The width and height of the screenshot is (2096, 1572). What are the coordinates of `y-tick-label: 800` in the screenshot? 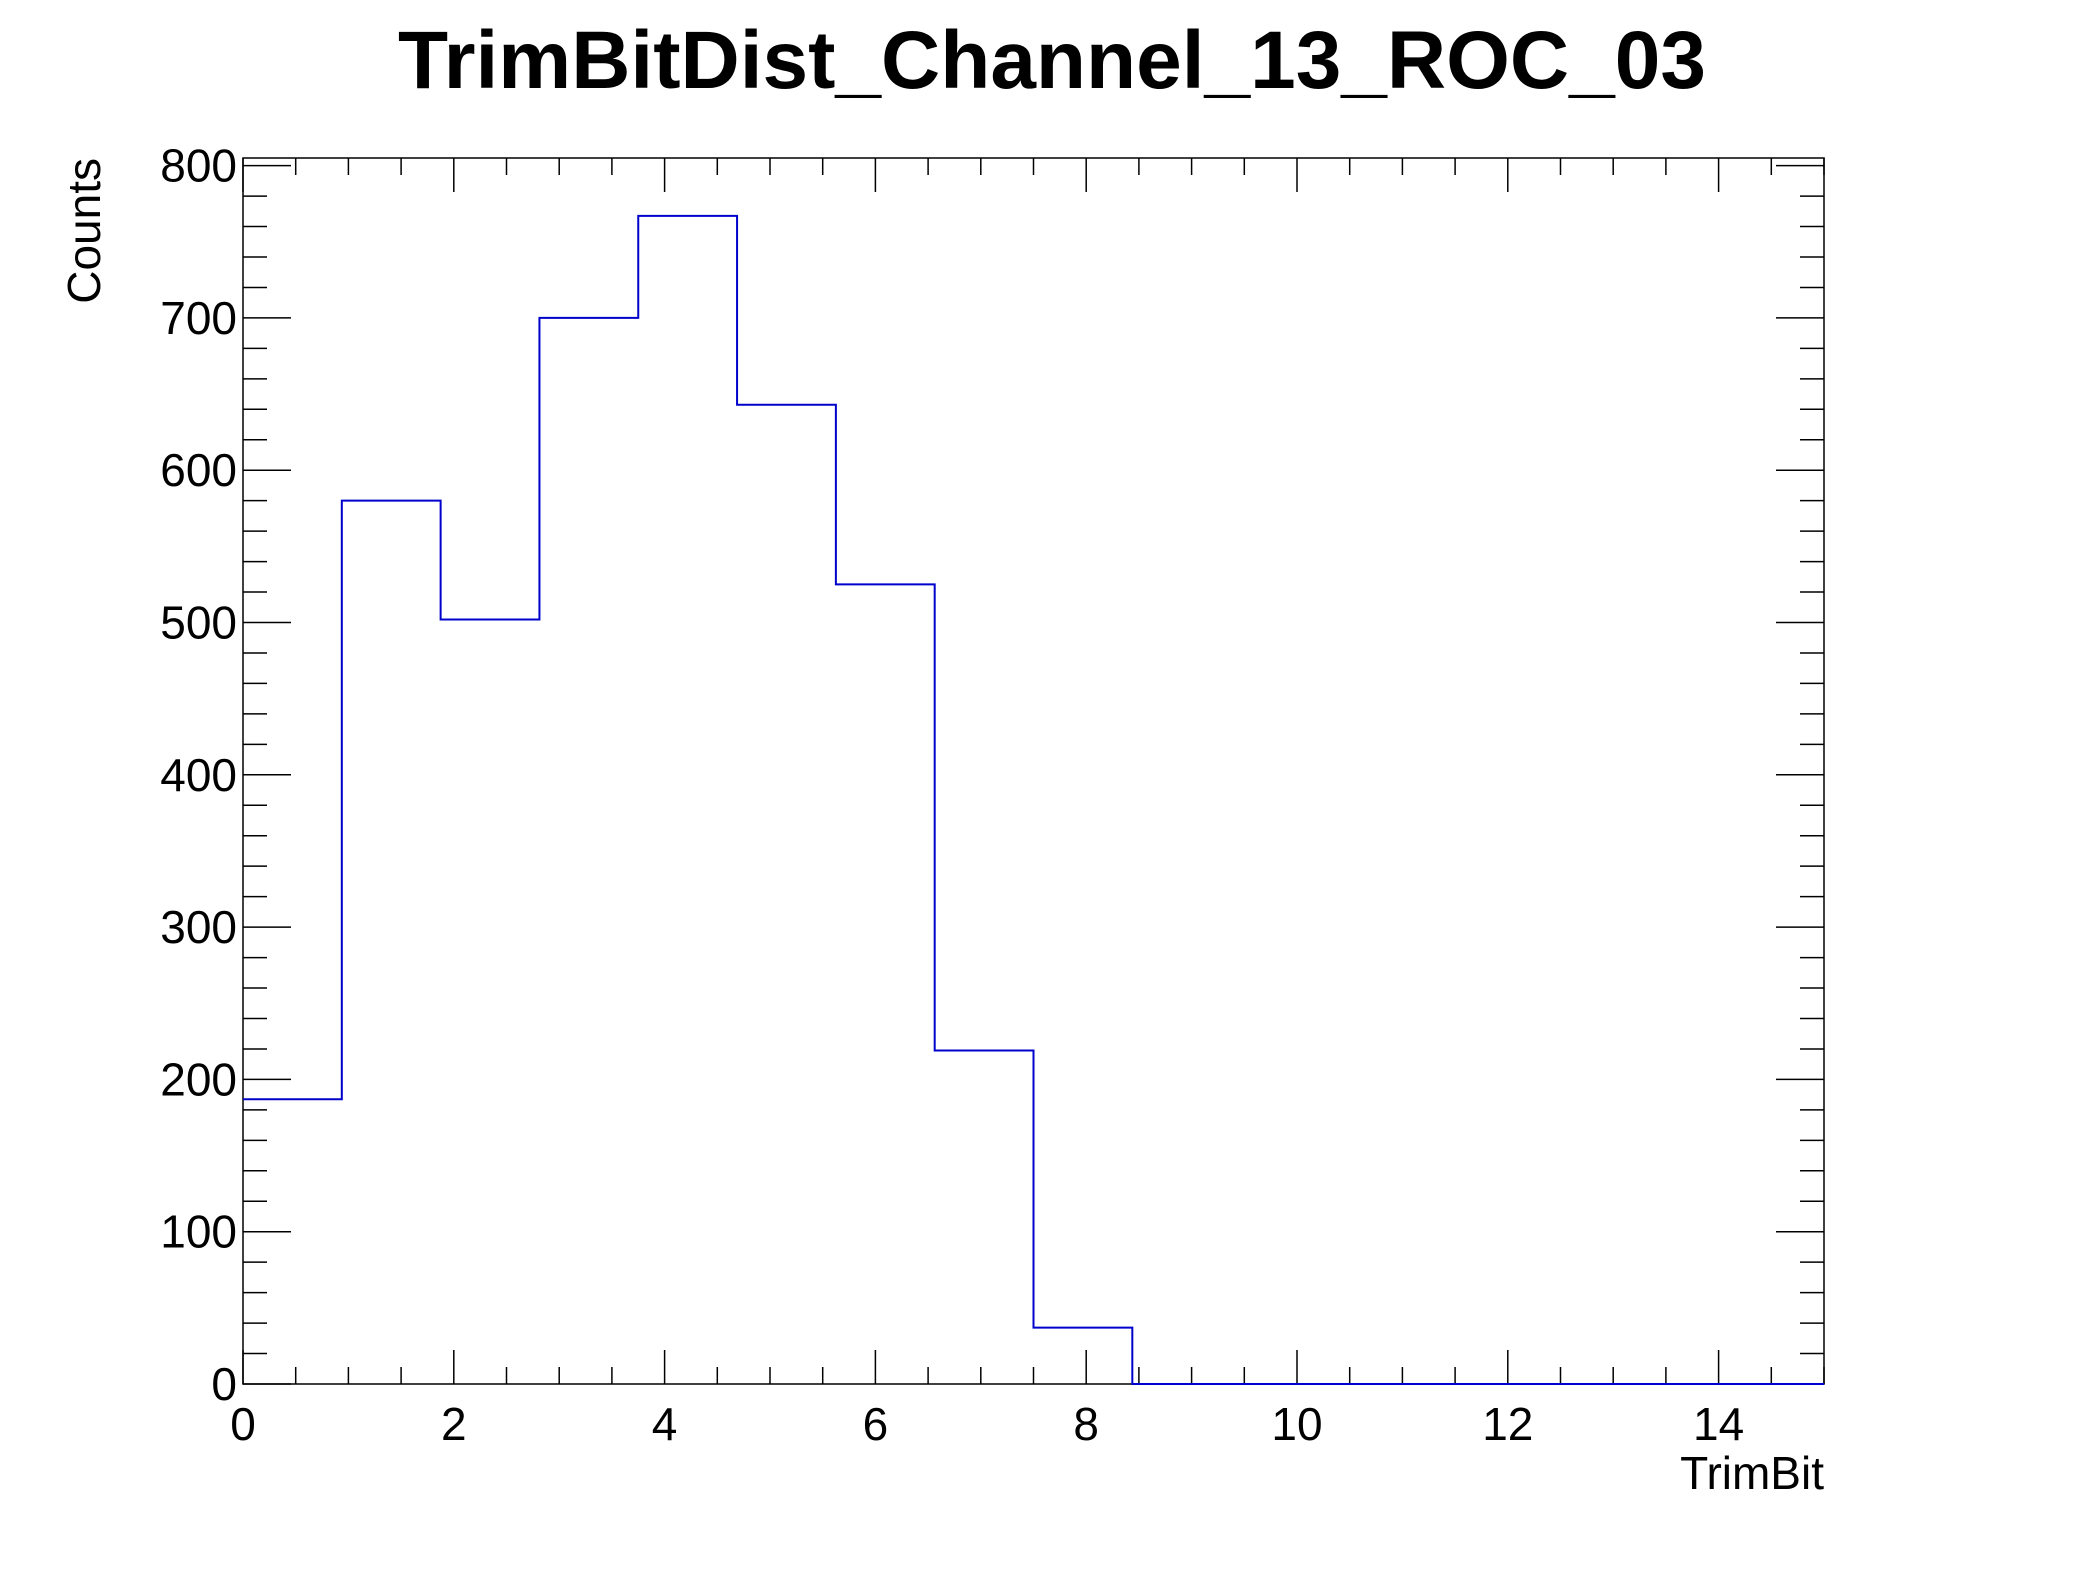 It's located at (198, 166).